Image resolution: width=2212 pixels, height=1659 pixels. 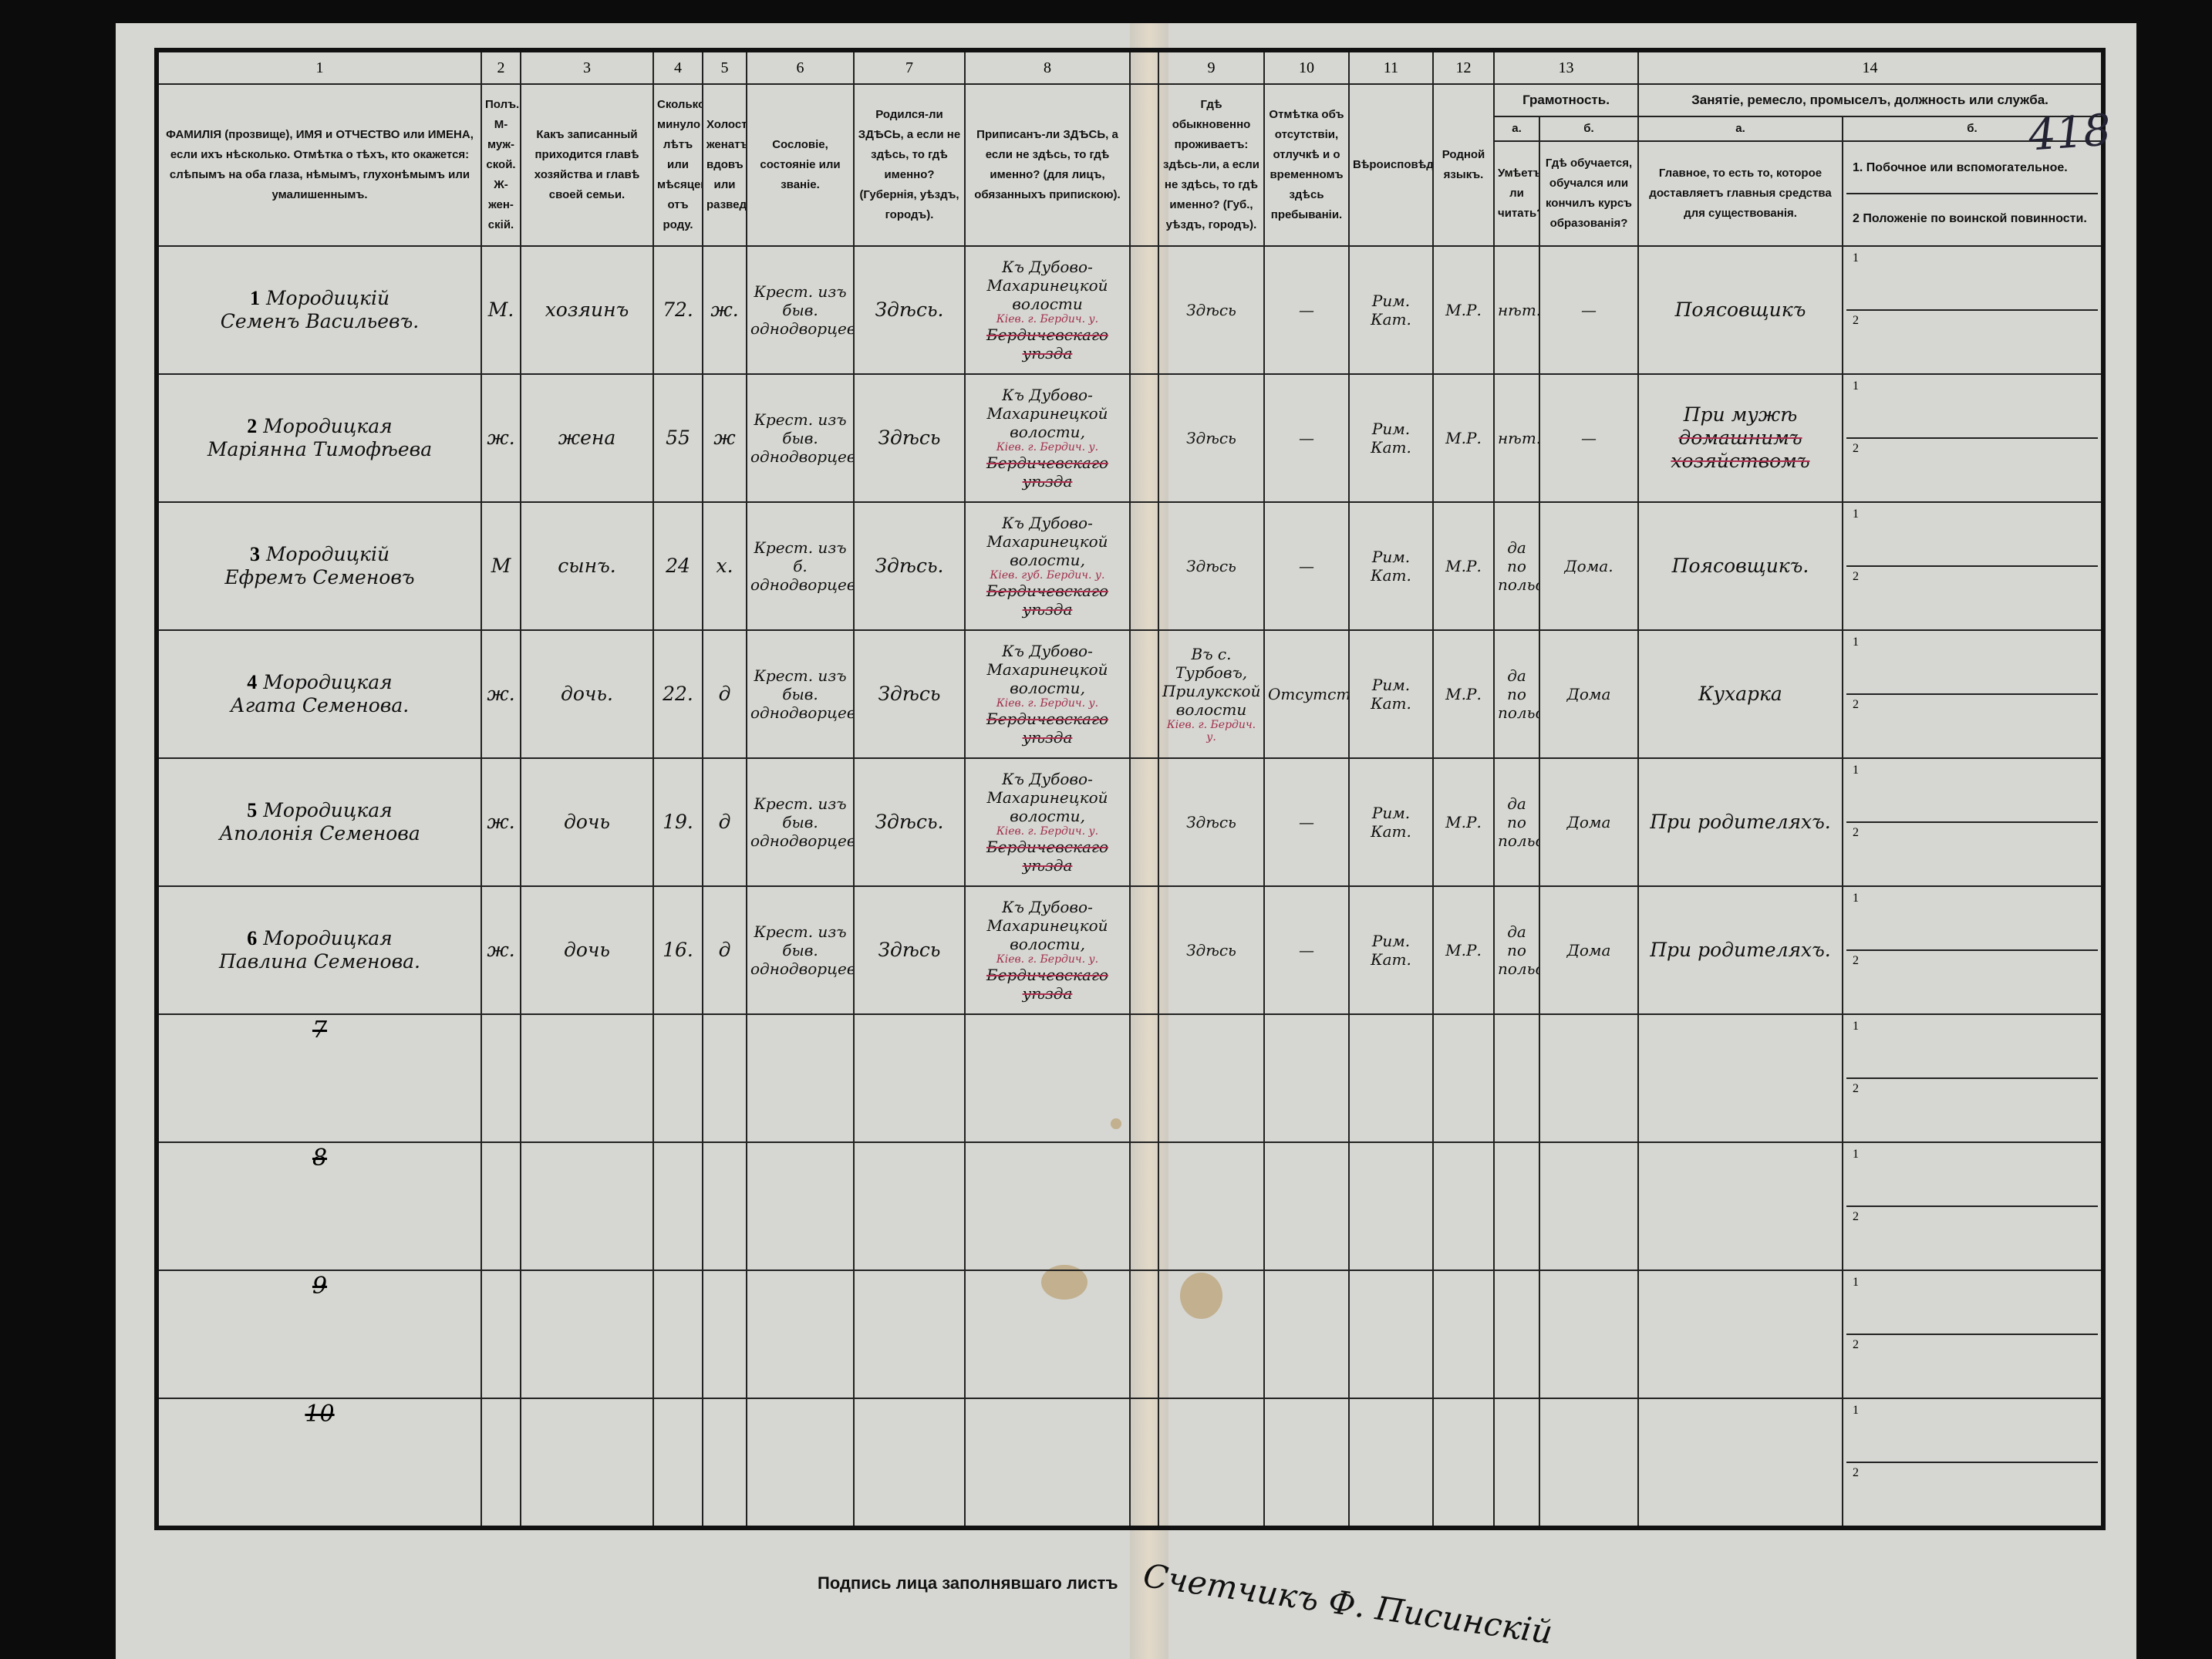 I want to click on sex: ж., so click(x=501, y=950).